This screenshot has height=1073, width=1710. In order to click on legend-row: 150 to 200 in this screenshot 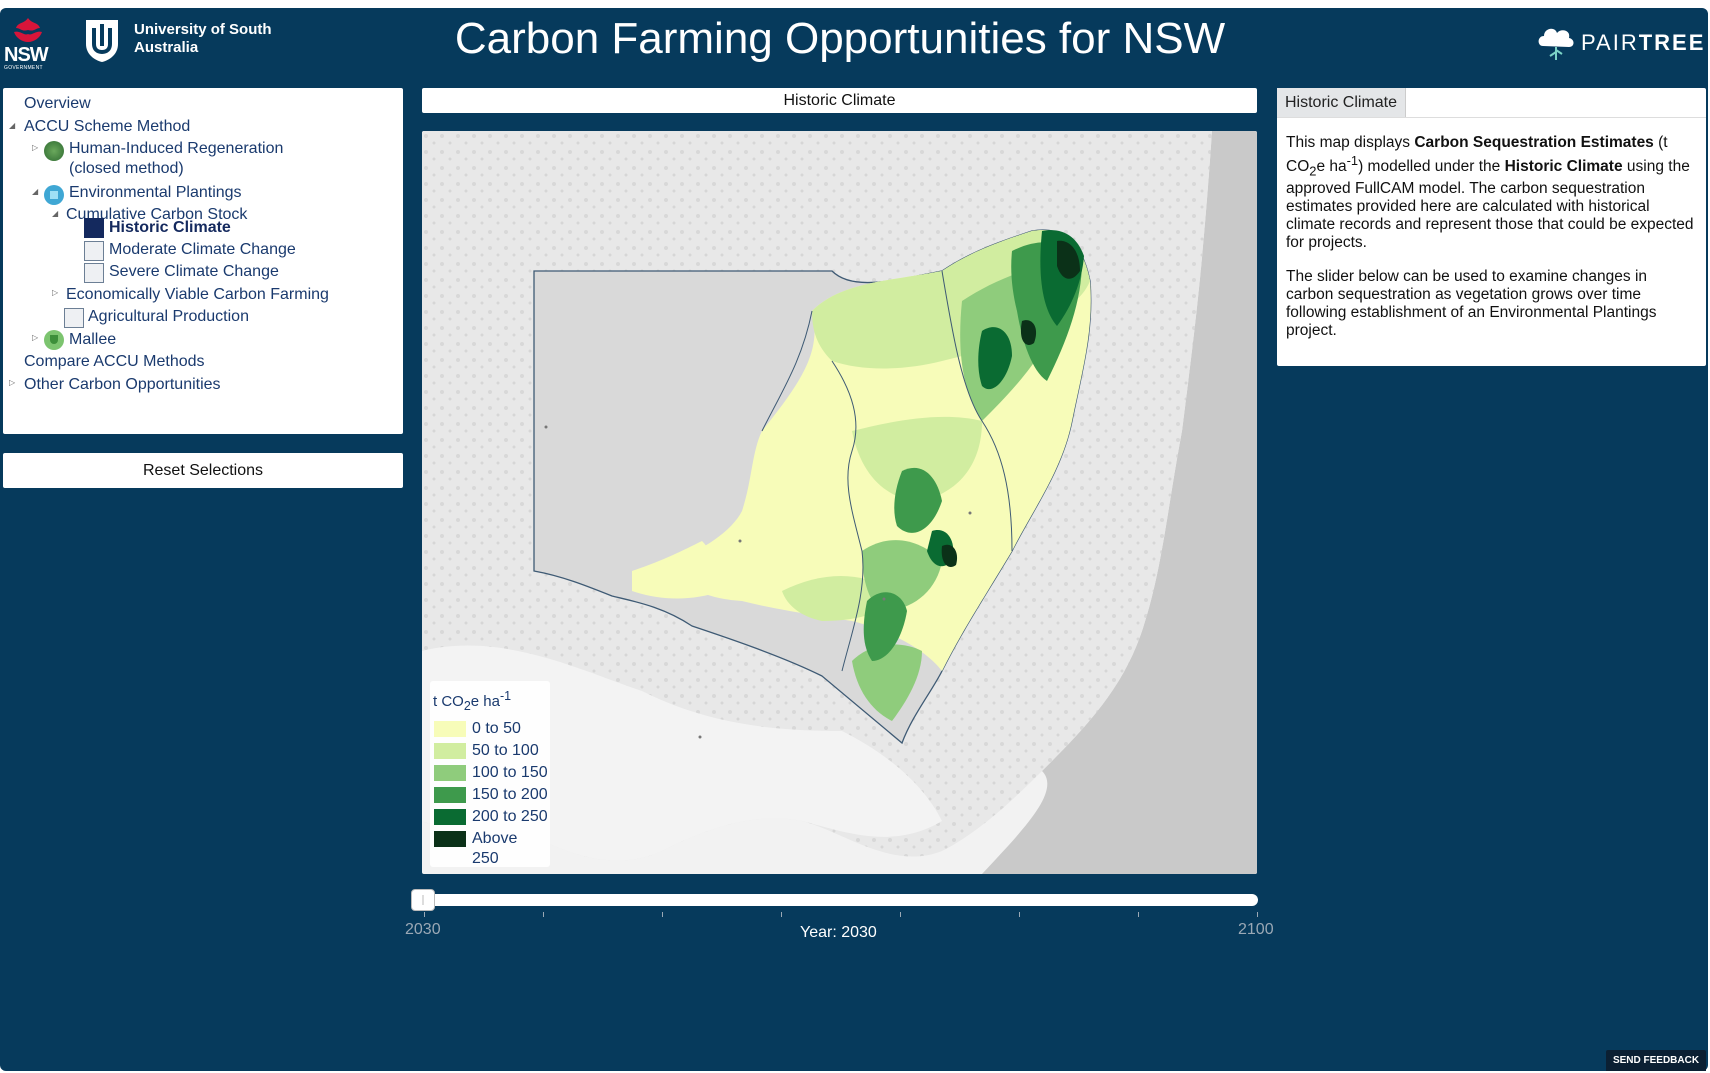, I will do `click(491, 795)`.